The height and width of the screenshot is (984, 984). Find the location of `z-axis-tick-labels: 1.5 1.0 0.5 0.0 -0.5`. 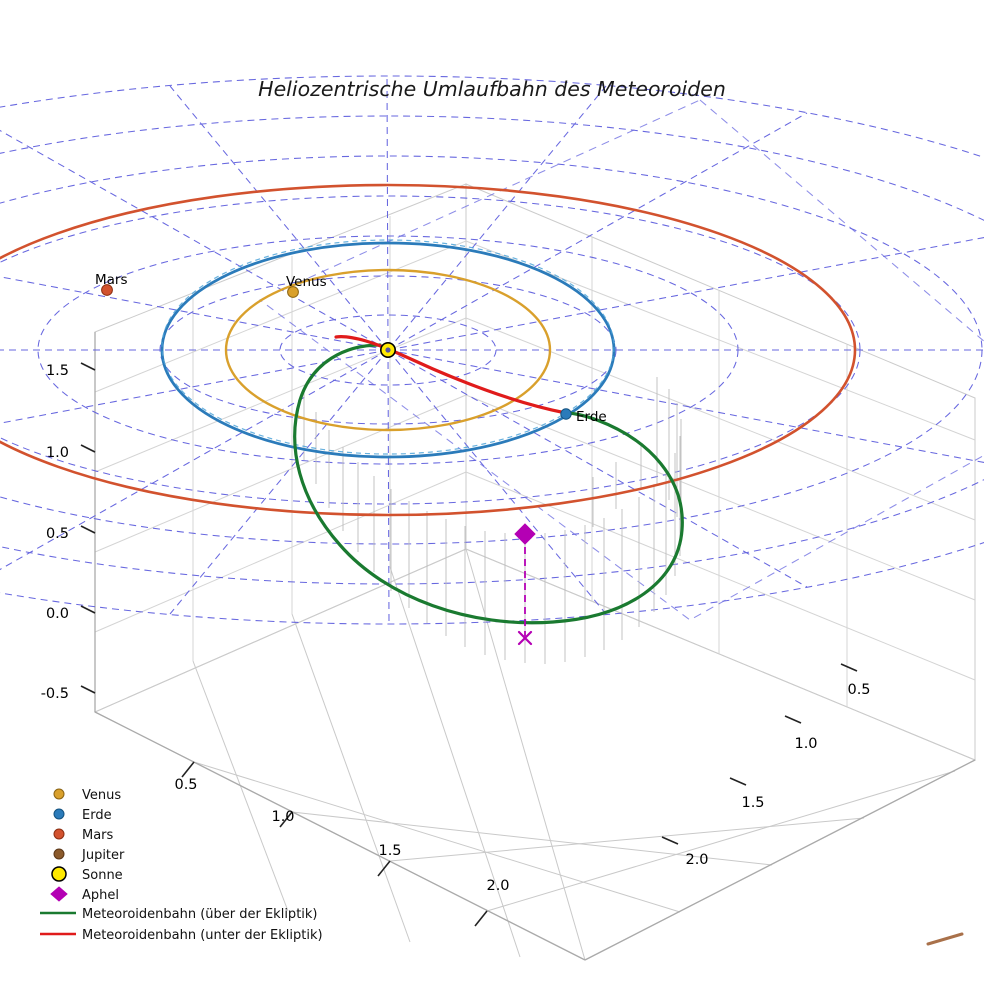

z-axis-tick-labels: 1.5 1.0 0.5 0.0 -0.5 is located at coordinates (55, 532).